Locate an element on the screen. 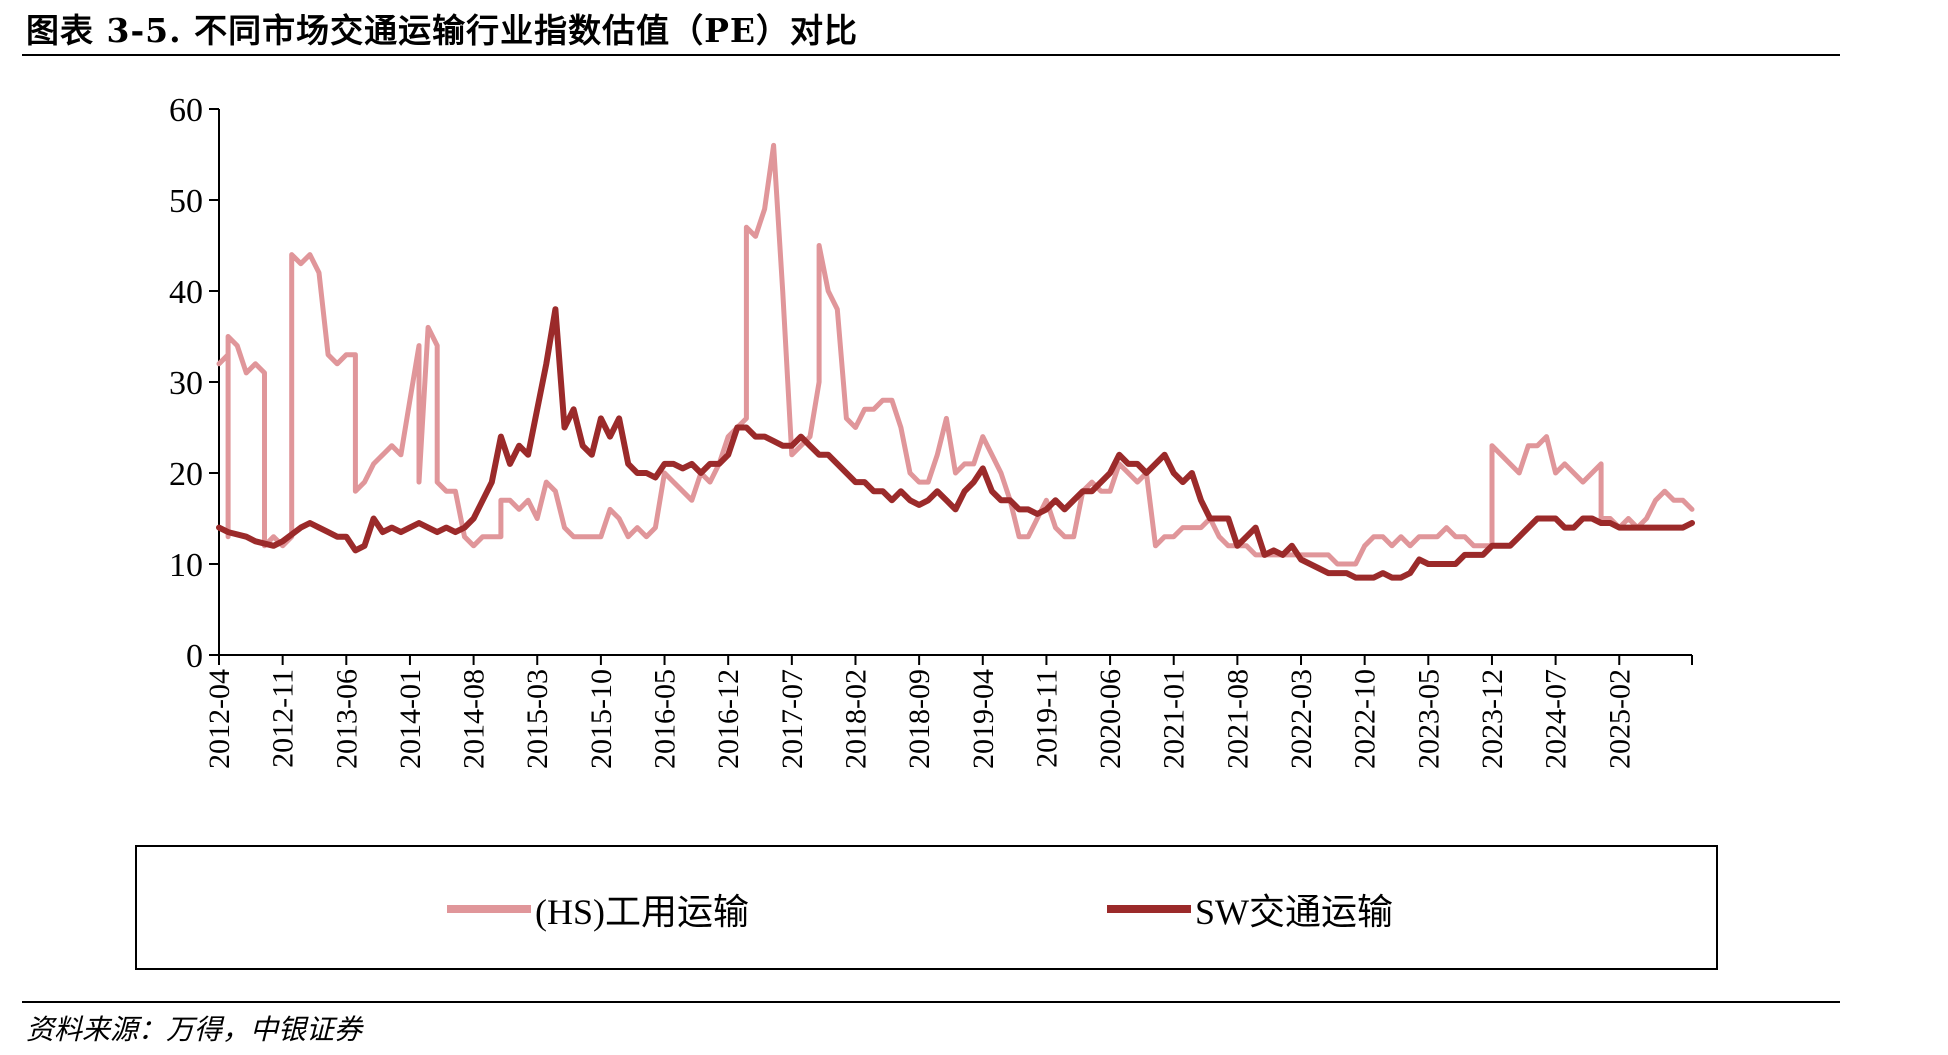  legend-swatch-sw is located at coordinates (1149, 909).